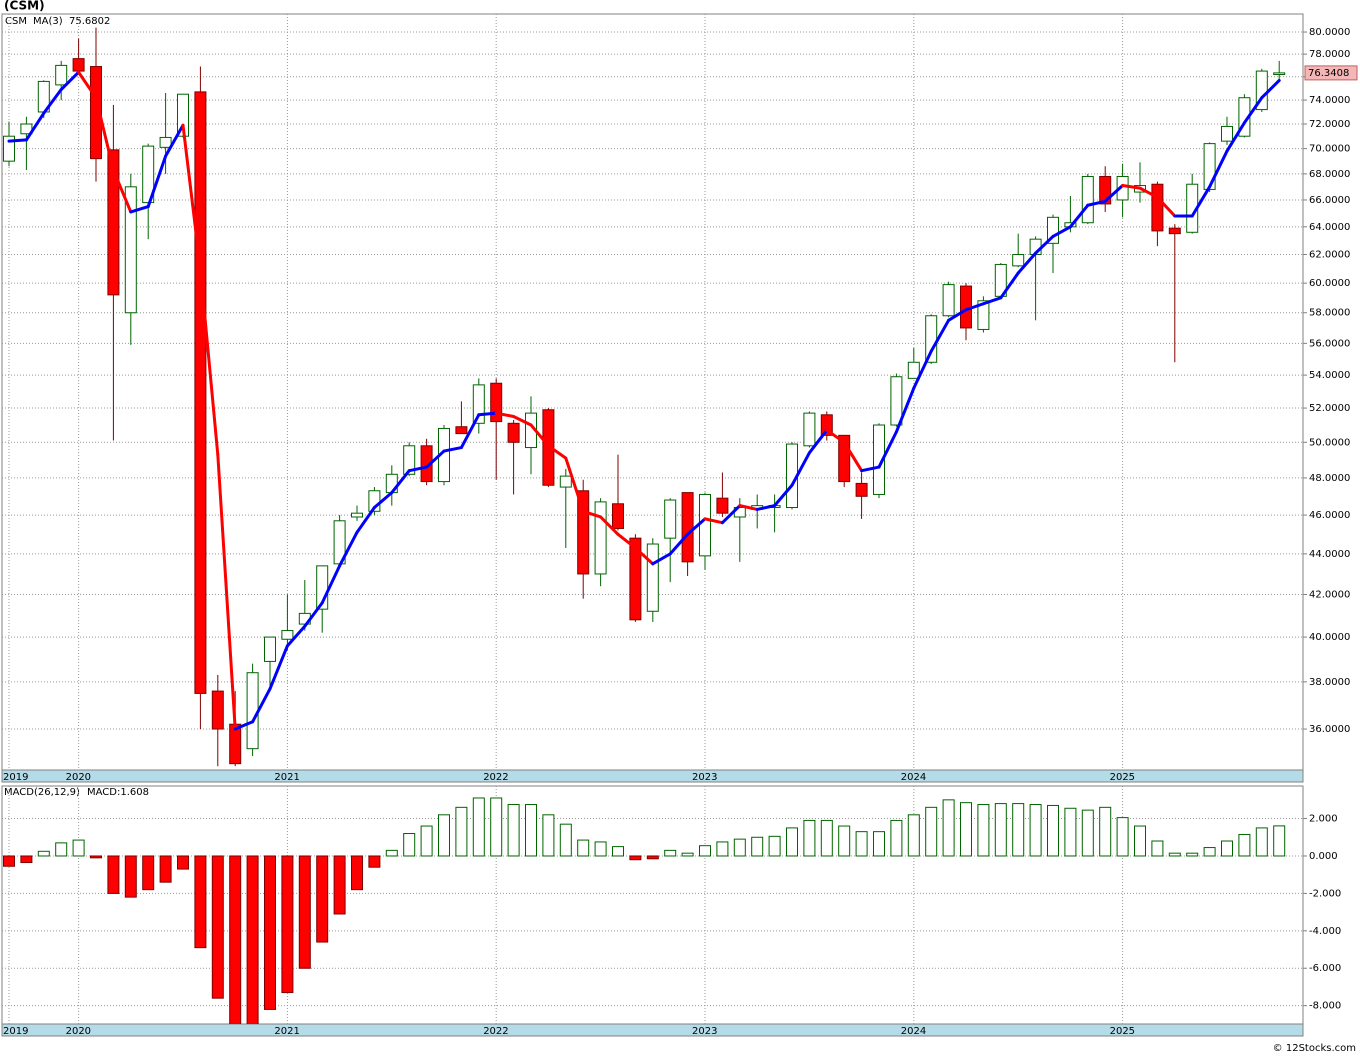 The height and width of the screenshot is (1056, 1360). I want to click on y-tick-label: 58.0000, so click(1329, 313).